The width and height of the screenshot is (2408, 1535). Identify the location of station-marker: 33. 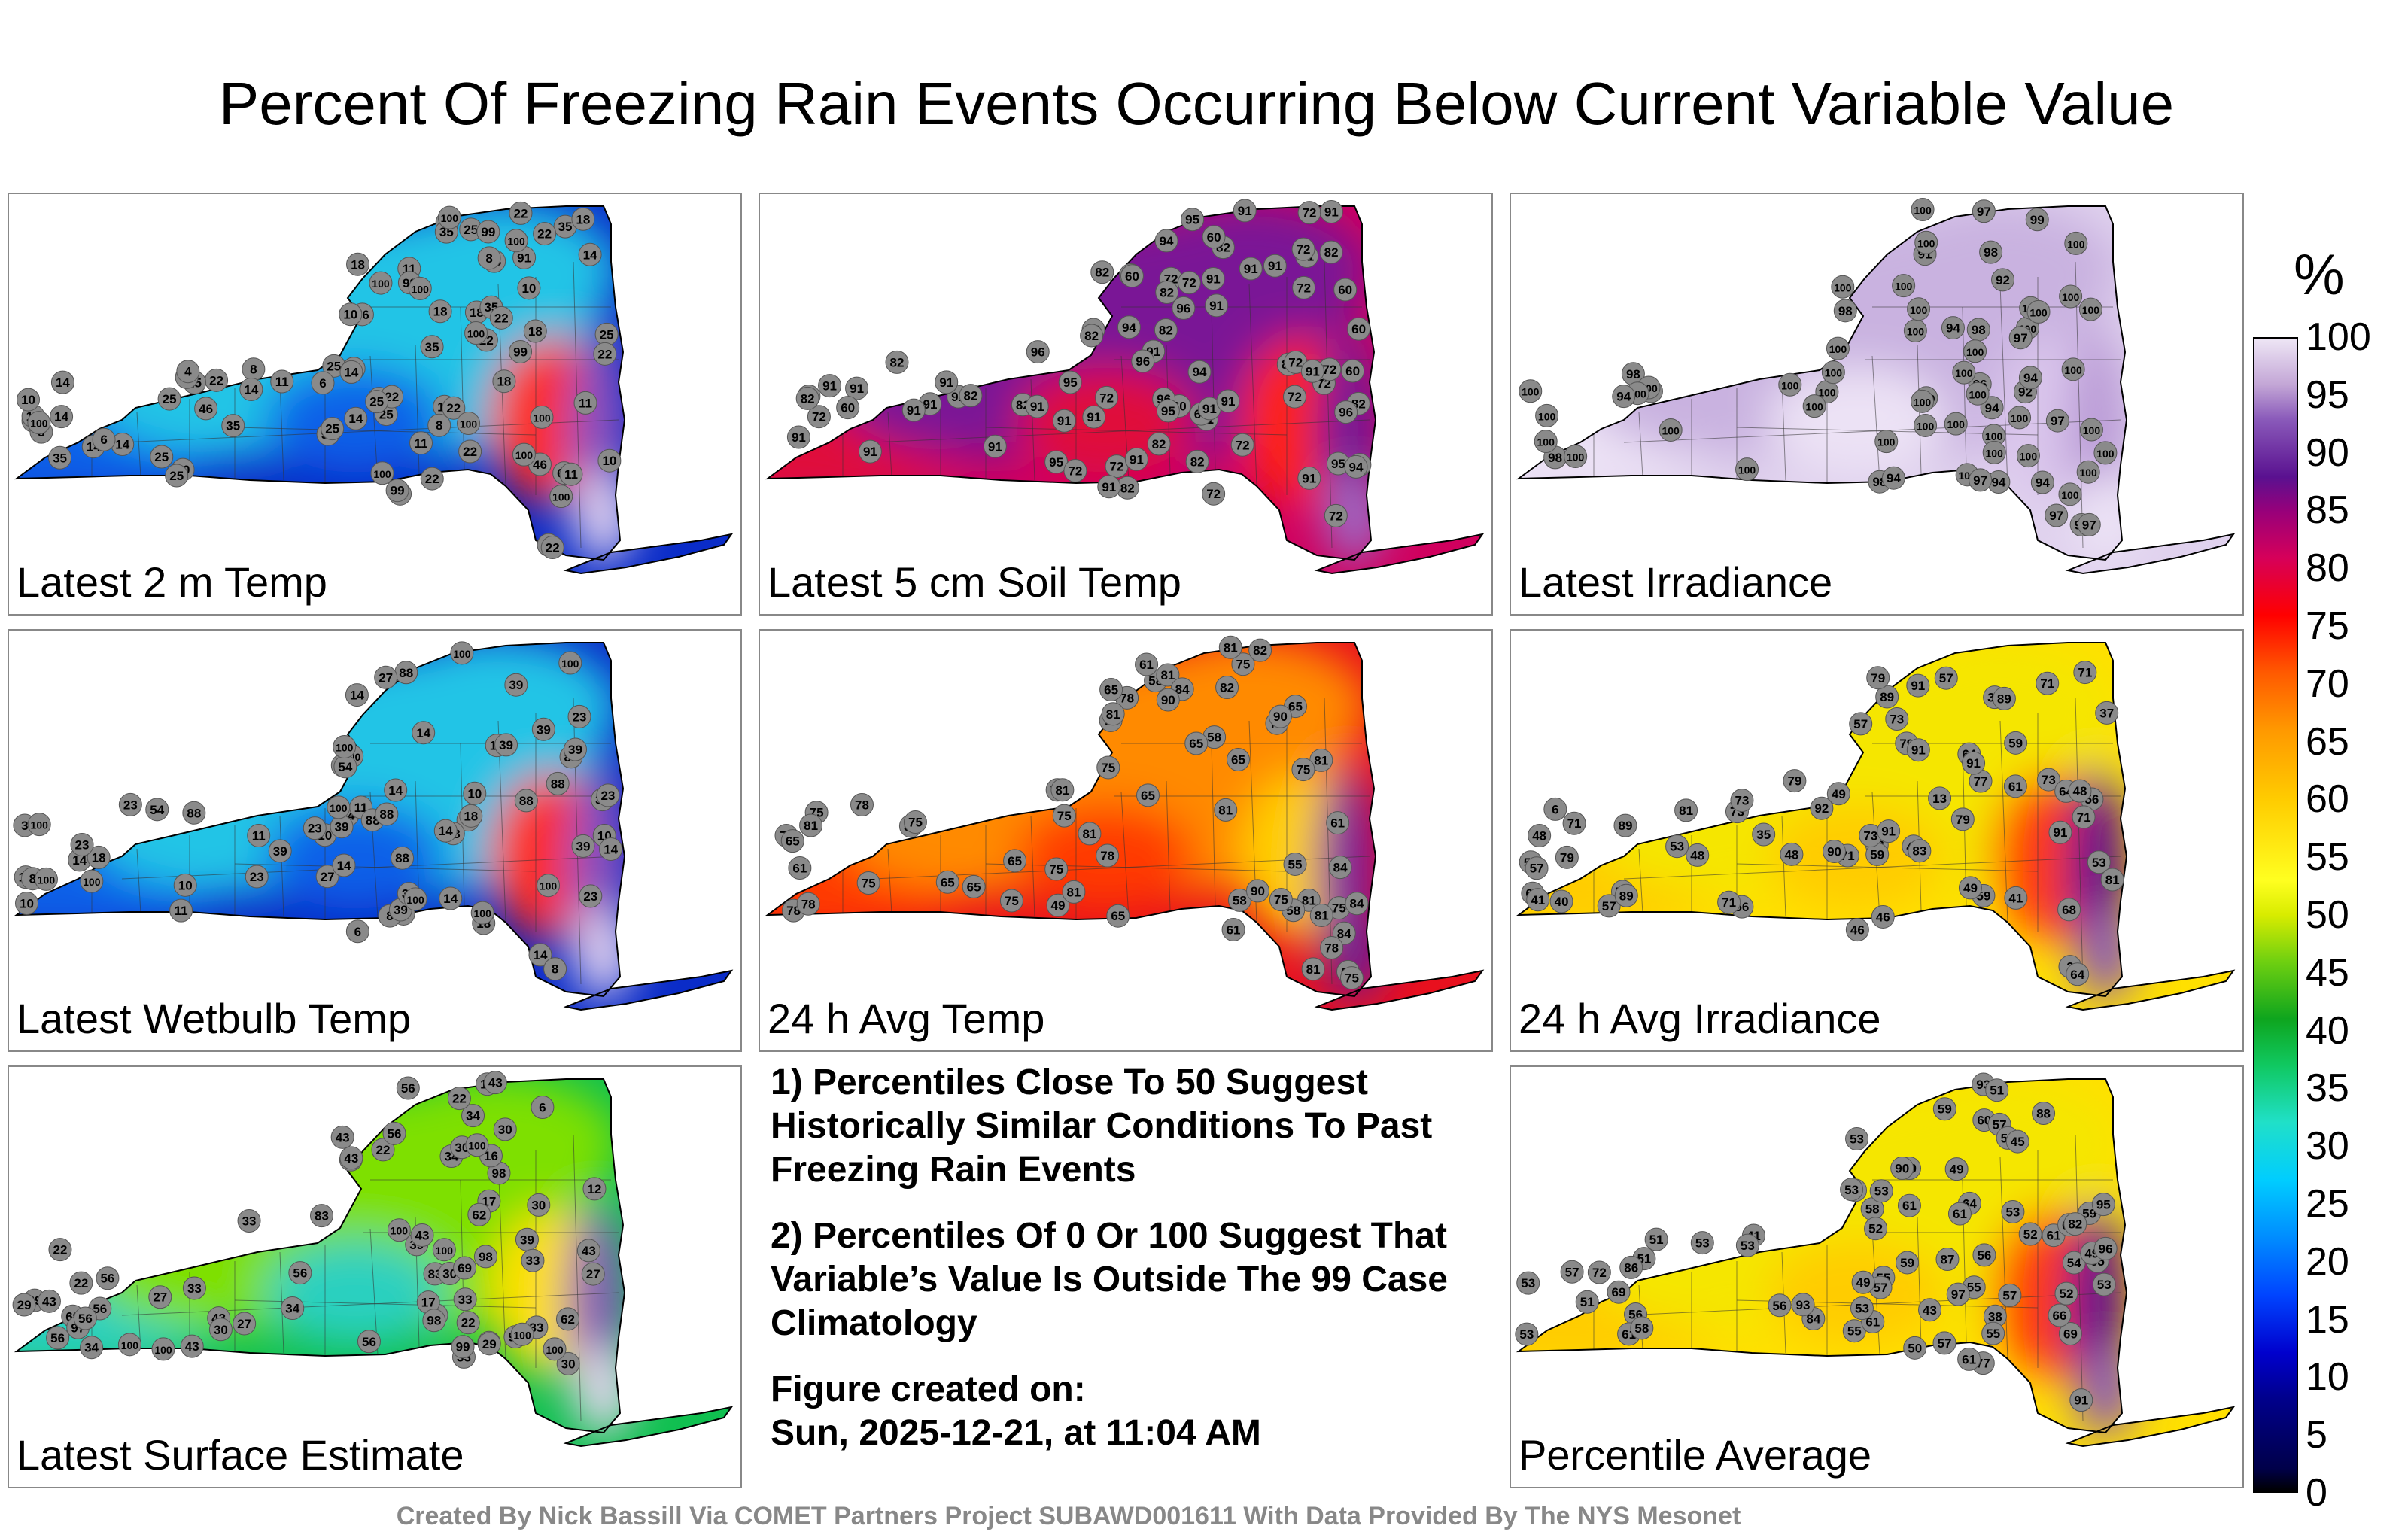
(465, 1299).